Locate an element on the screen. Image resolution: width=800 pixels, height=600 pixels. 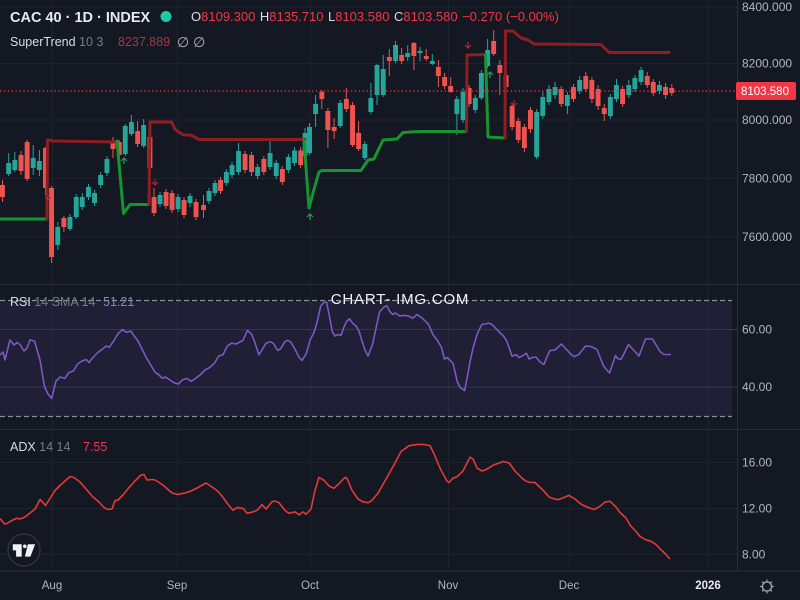
svg-text: Nov is located at coordinates (448, 586).